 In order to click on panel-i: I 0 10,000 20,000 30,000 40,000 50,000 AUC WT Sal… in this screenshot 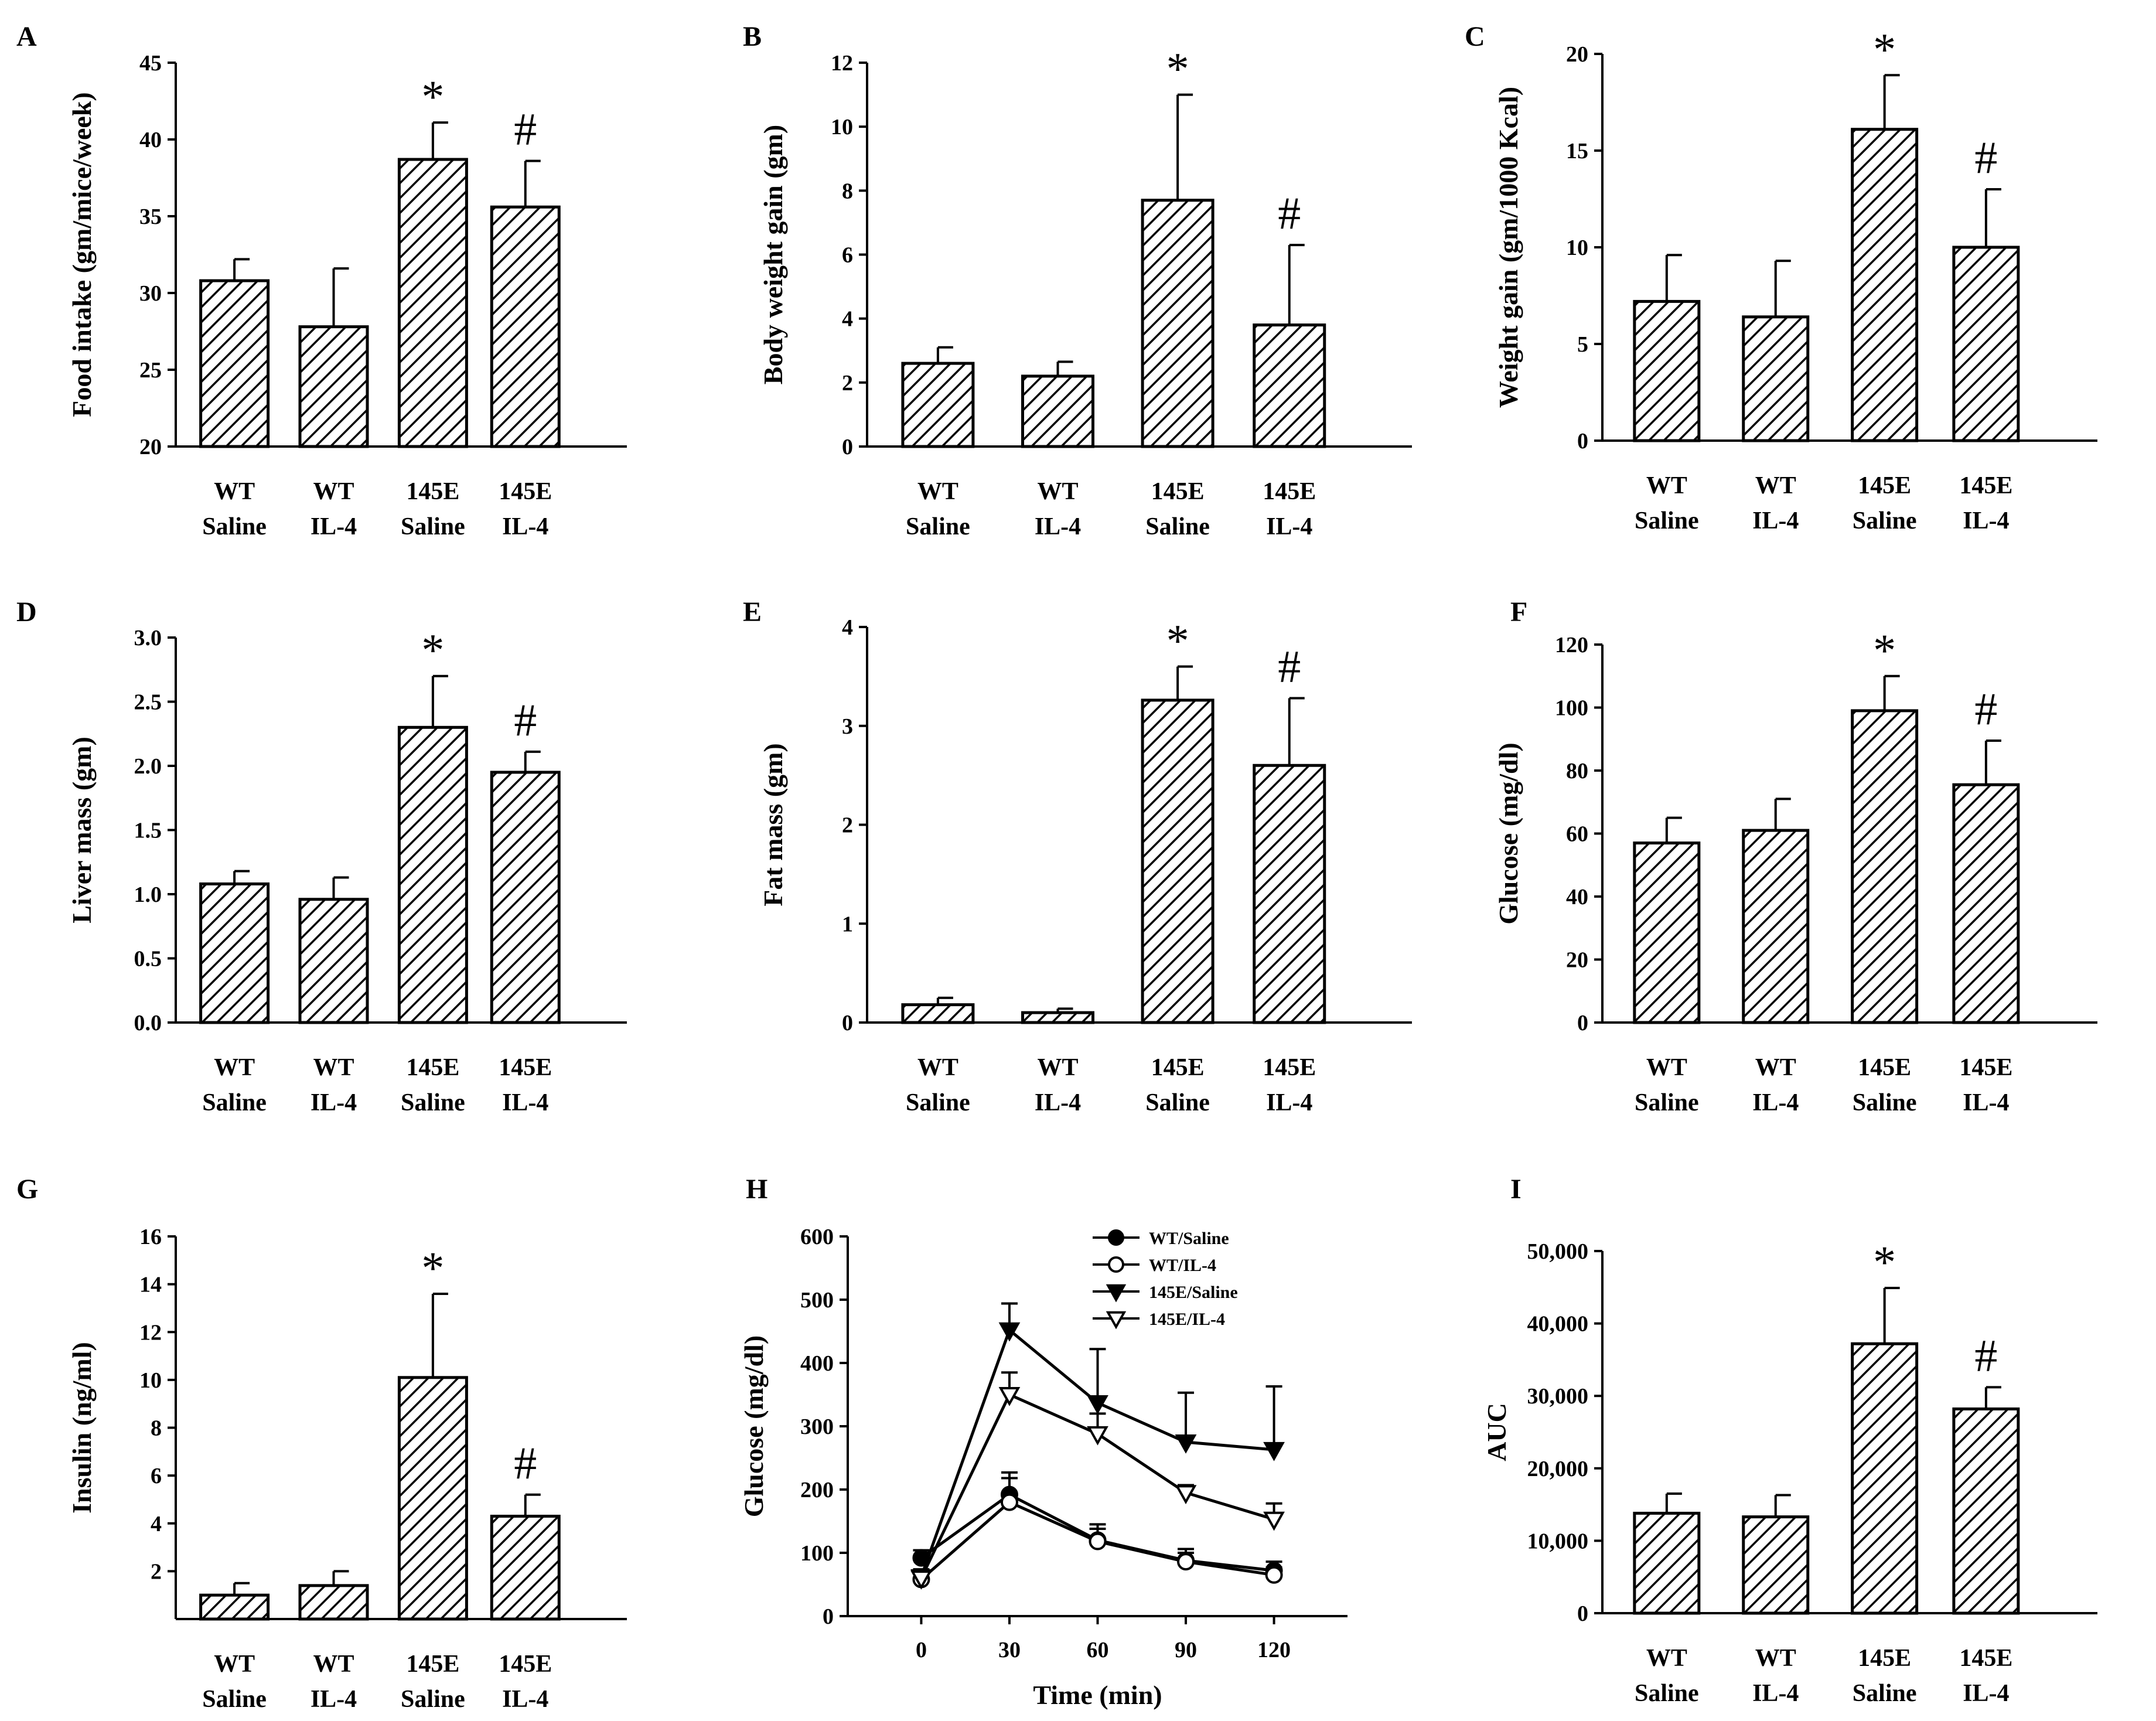, I will do `click(1789, 1440)`.